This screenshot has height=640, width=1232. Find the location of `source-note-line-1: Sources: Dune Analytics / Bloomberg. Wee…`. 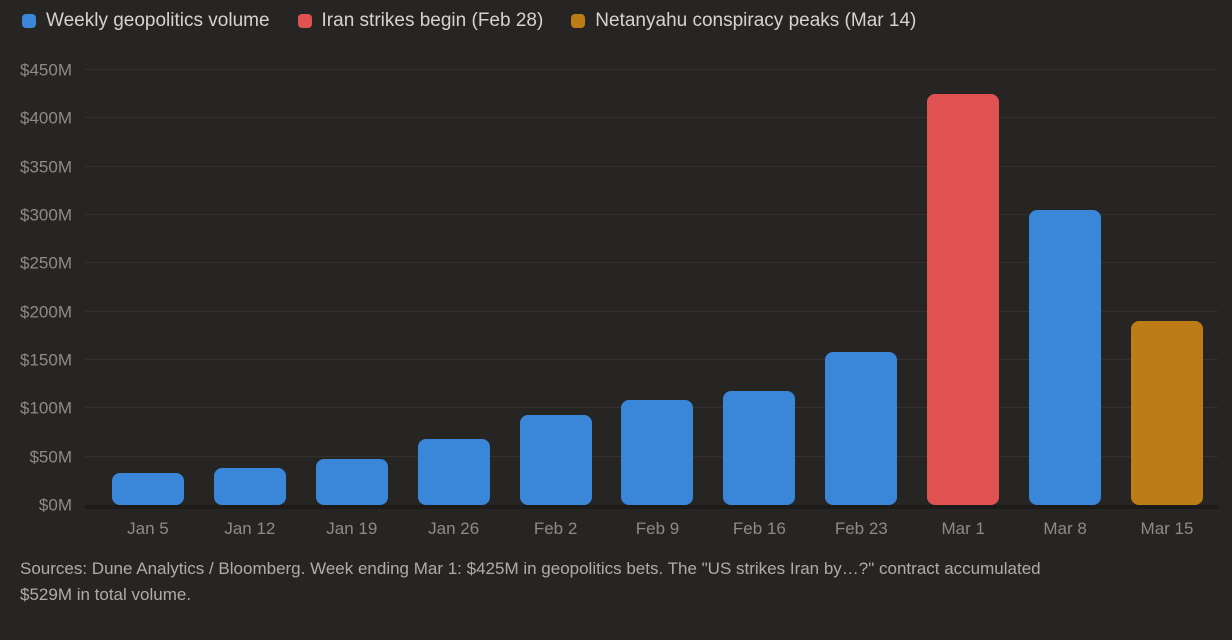

source-note-line-1: Sources: Dune Analytics / Bloomberg. Wee… is located at coordinates (530, 568).